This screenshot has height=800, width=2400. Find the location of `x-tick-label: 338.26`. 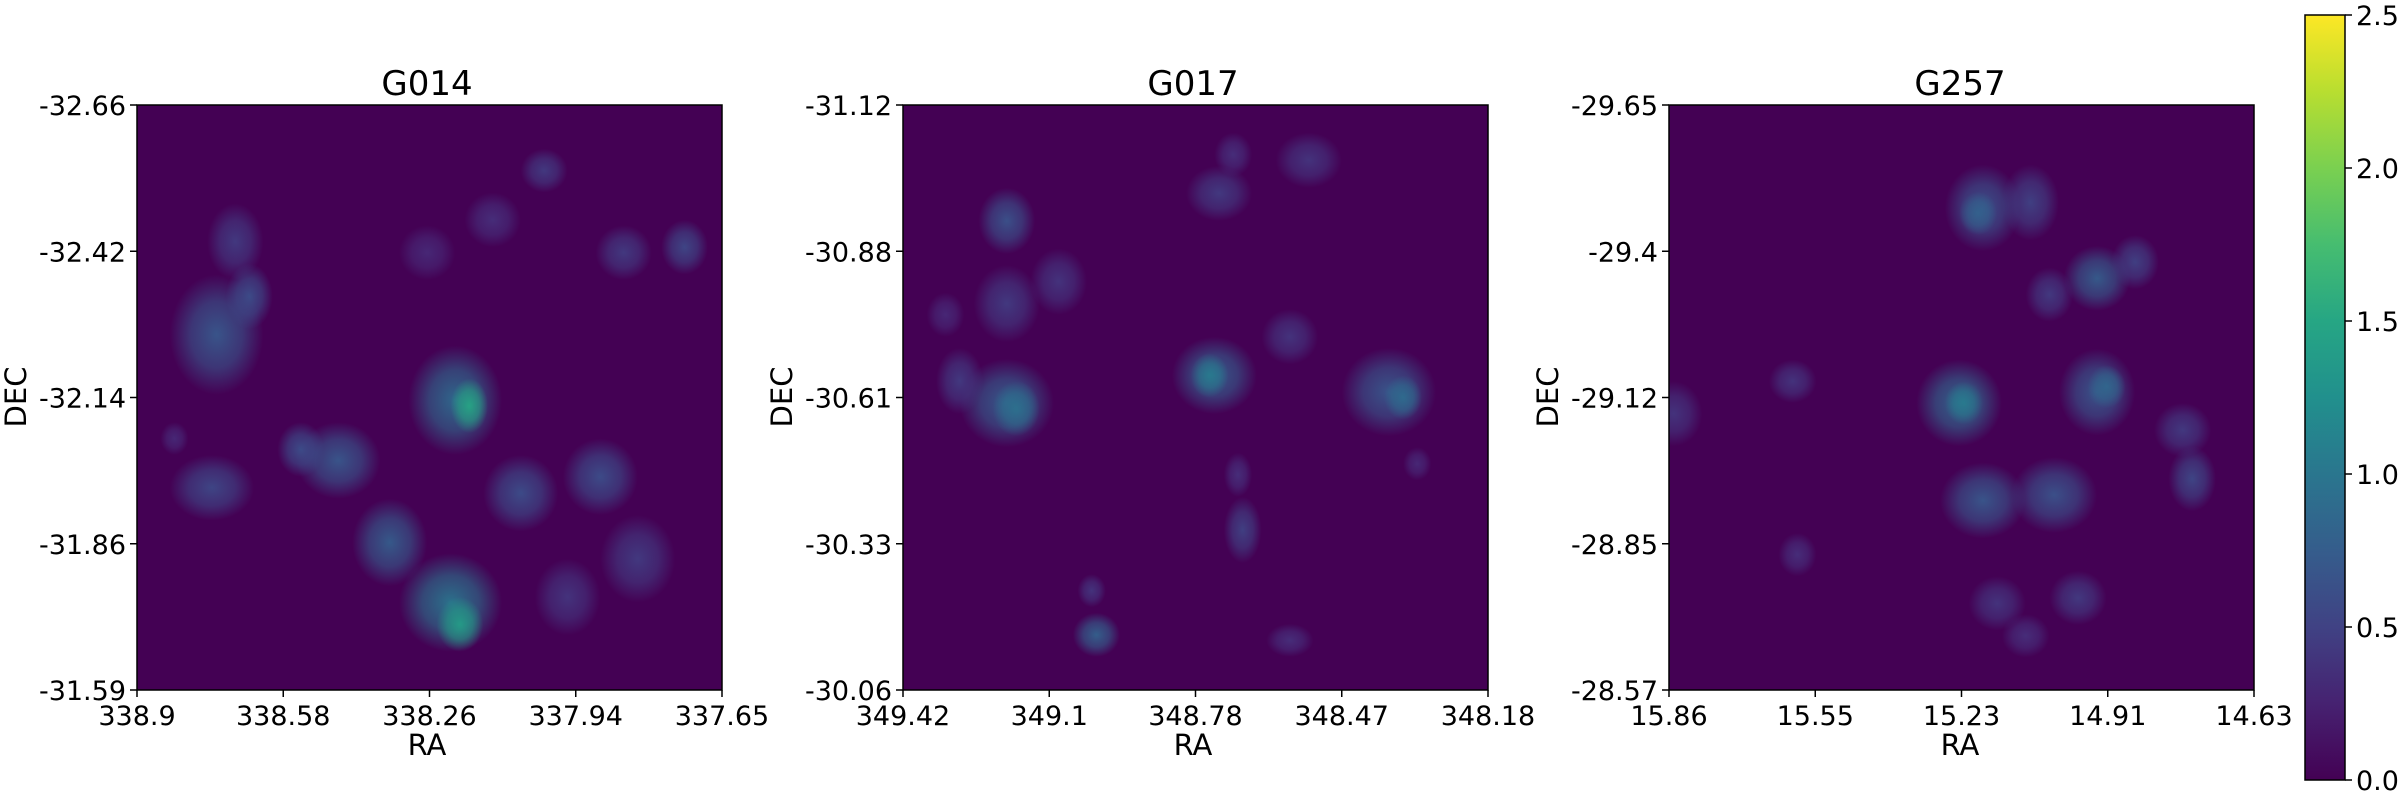

x-tick-label: 338.26 is located at coordinates (429, 716).